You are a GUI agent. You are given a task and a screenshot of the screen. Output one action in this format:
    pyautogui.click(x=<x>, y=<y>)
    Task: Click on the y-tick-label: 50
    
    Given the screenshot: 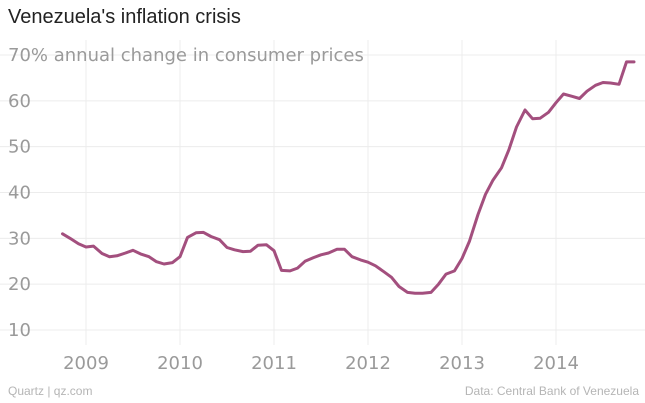 What is the action you would take?
    pyautogui.click(x=19, y=147)
    